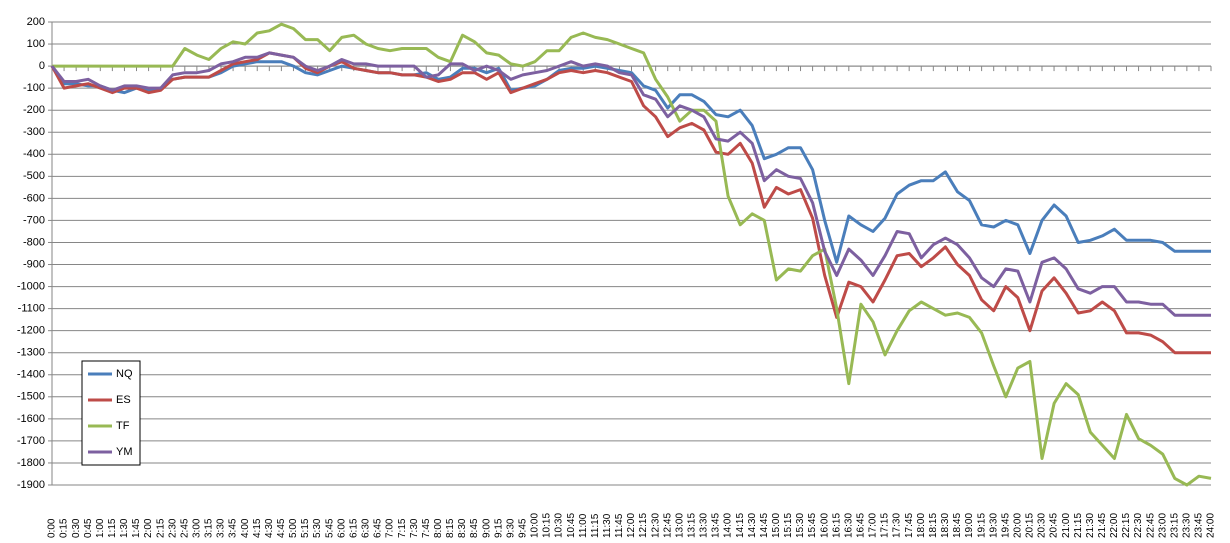 This screenshot has width=1230, height=543. I want to click on x-tick-label: 20:00, so click(1017, 525).